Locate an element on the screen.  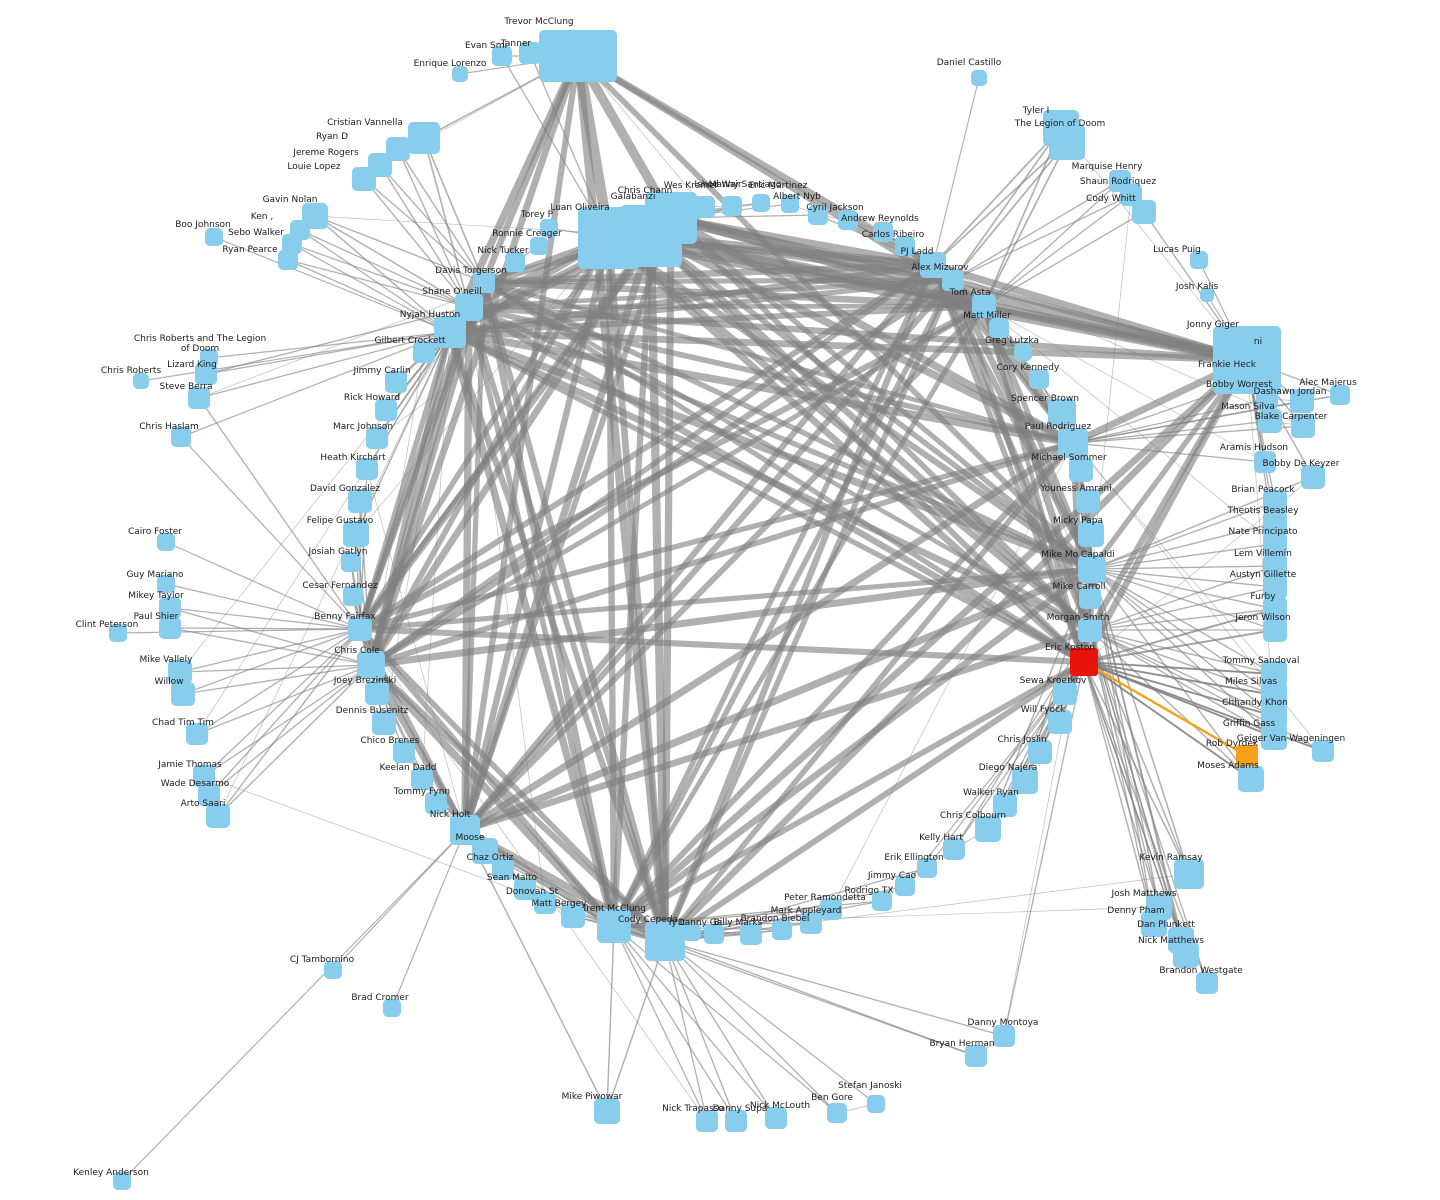
graph-node-griffin-gass is located at coordinates (1274, 737).